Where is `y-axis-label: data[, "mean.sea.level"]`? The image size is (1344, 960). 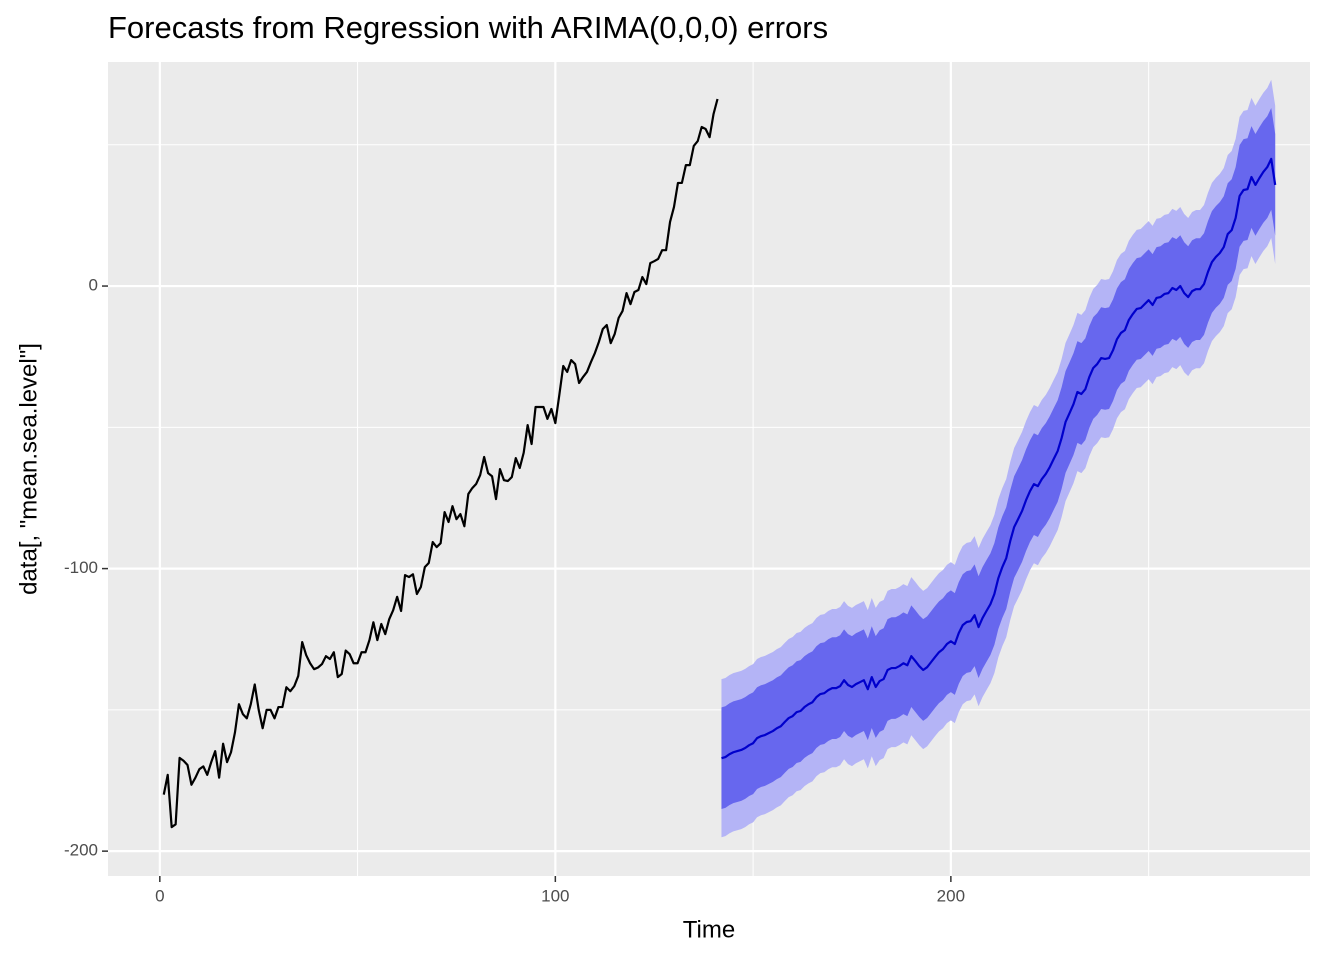 y-axis-label: data[, "mean.sea.level"] is located at coordinates (28, 469).